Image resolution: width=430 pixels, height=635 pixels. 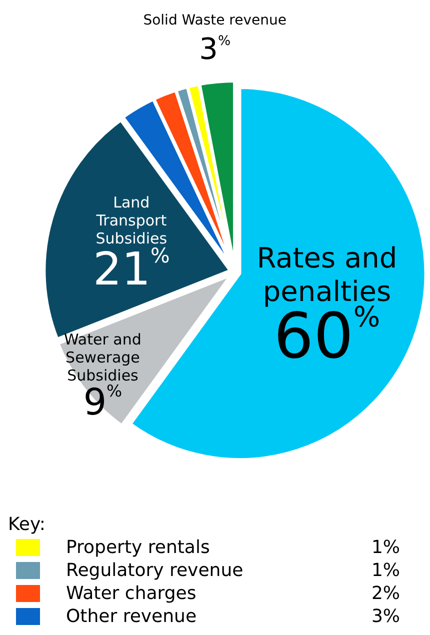 What do you see at coordinates (215, 49) in the screenshot?
I see `data-label: 3$^{%}$` at bounding box center [215, 49].